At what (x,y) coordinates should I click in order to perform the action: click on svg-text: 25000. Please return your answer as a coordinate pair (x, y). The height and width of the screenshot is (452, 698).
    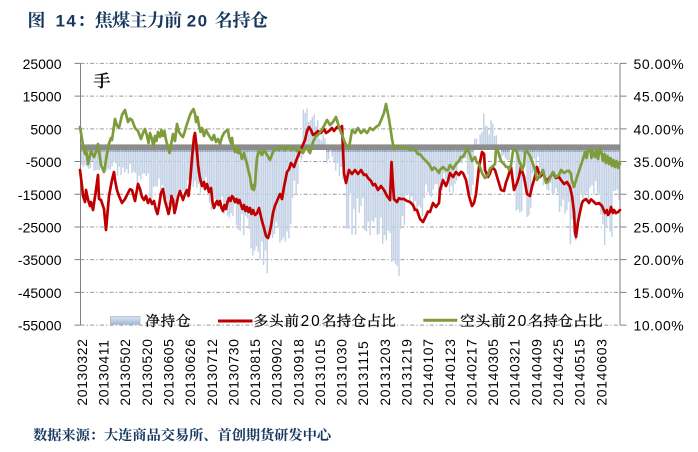
    Looking at the image, I should click on (42, 64).